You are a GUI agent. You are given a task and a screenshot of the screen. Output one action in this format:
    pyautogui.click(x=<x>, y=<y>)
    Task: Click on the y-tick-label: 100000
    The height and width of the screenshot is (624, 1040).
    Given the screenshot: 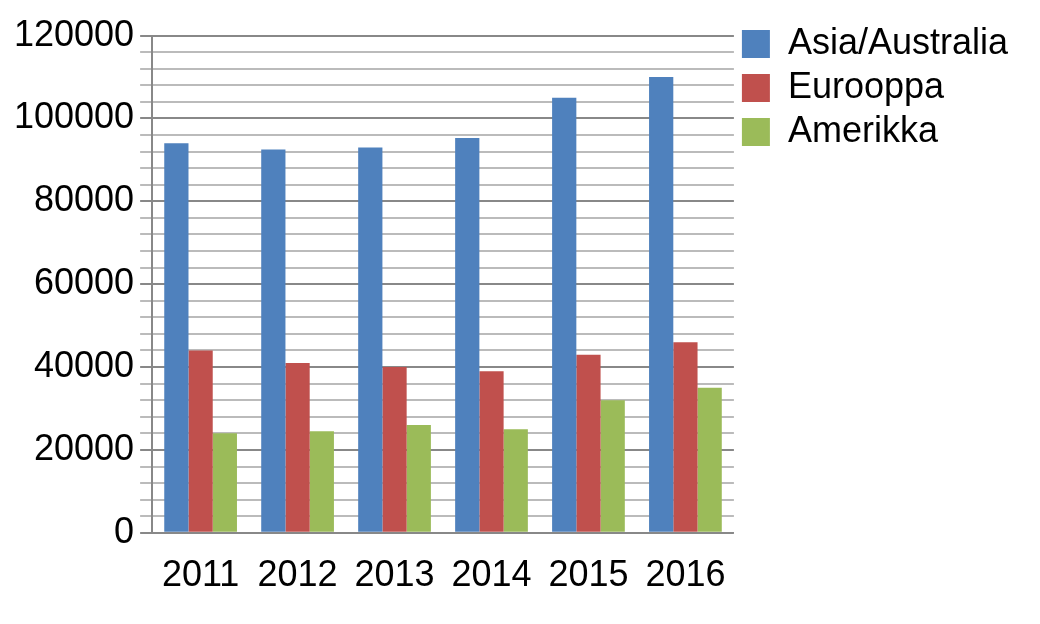 What is the action you would take?
    pyautogui.click(x=74, y=116)
    